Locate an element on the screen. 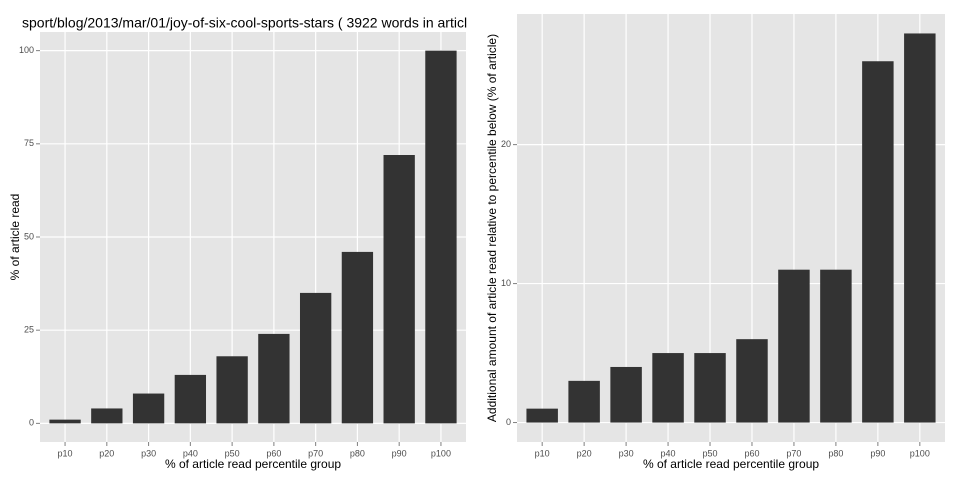 This screenshot has height=480, width=960. y-tick-label: 25 is located at coordinates (29, 330).